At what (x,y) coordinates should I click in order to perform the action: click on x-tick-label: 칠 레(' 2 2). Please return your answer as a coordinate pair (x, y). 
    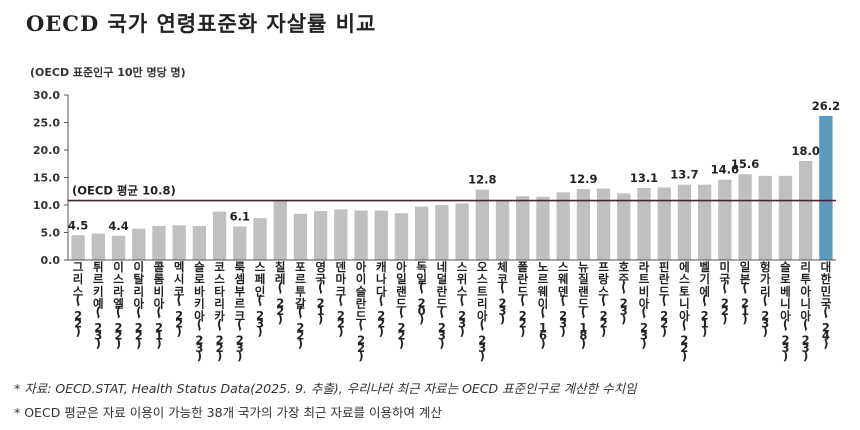
    Looking at the image, I should click on (280, 293).